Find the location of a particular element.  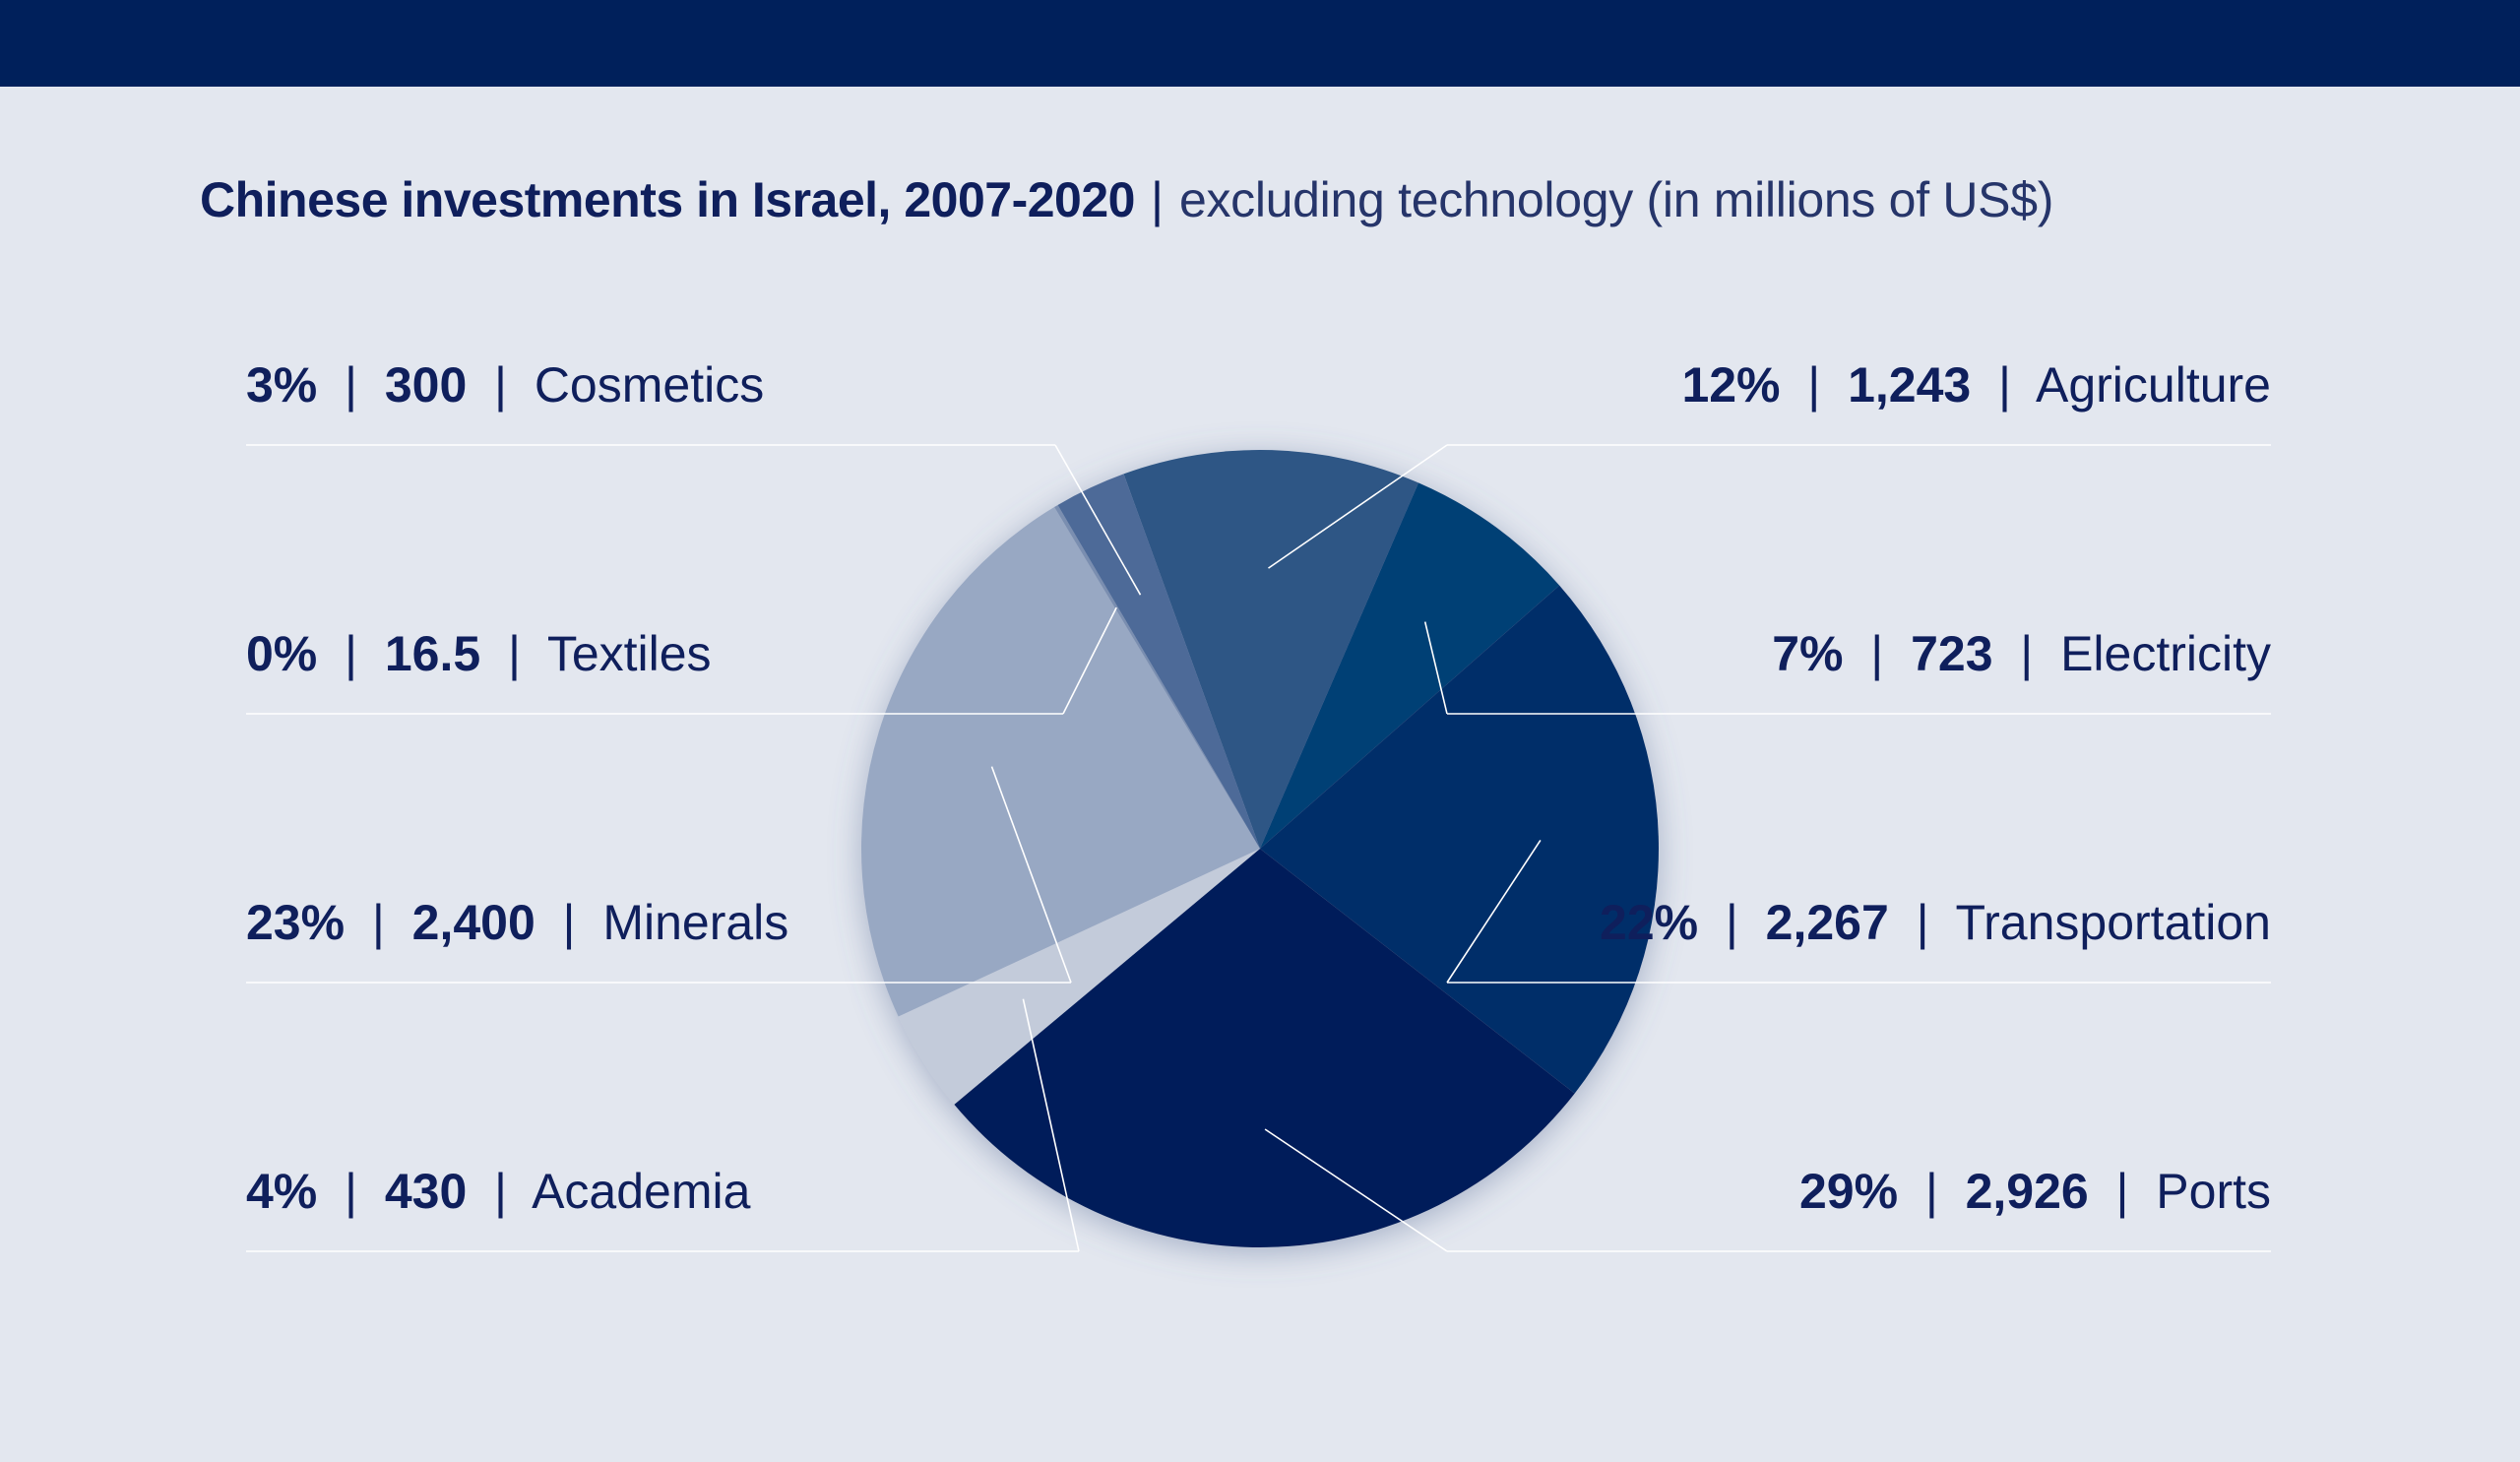

leader-line-transportation is located at coordinates (1494, 911).